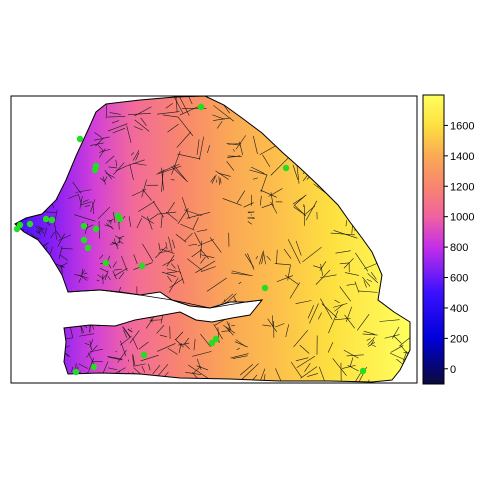  I want to click on colorbar-tick-label: 1000, so click(462, 218).